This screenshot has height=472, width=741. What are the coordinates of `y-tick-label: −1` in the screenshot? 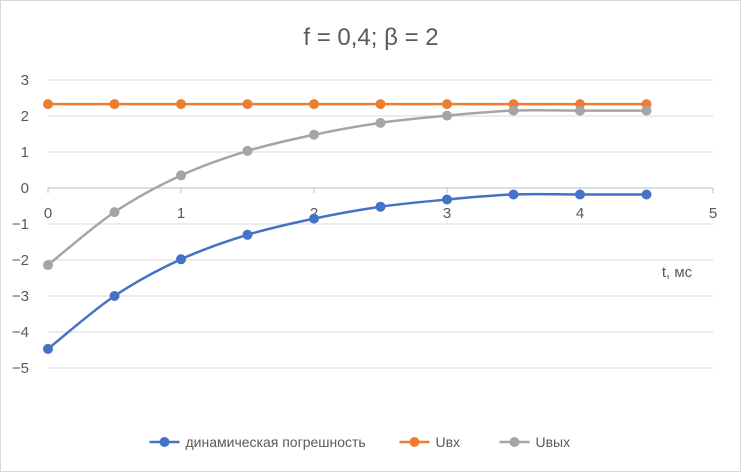 It's located at (20, 224).